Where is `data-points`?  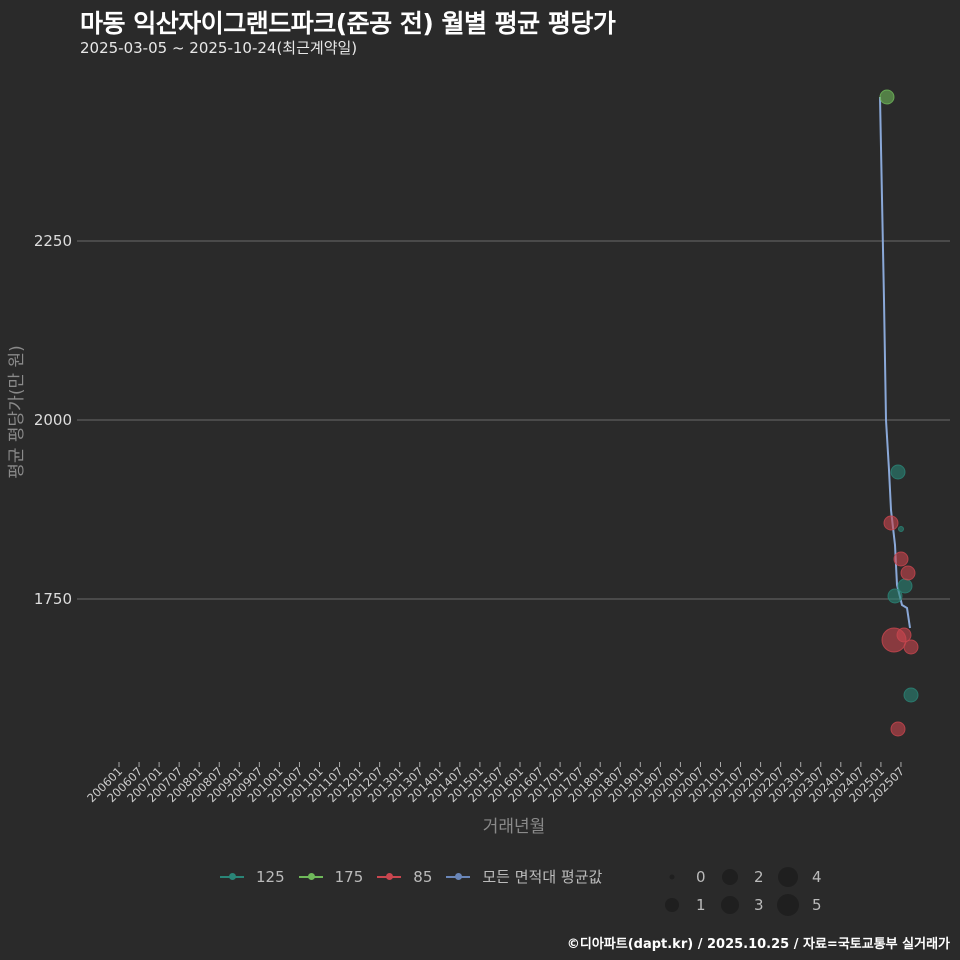 data-points is located at coordinates (899, 413).